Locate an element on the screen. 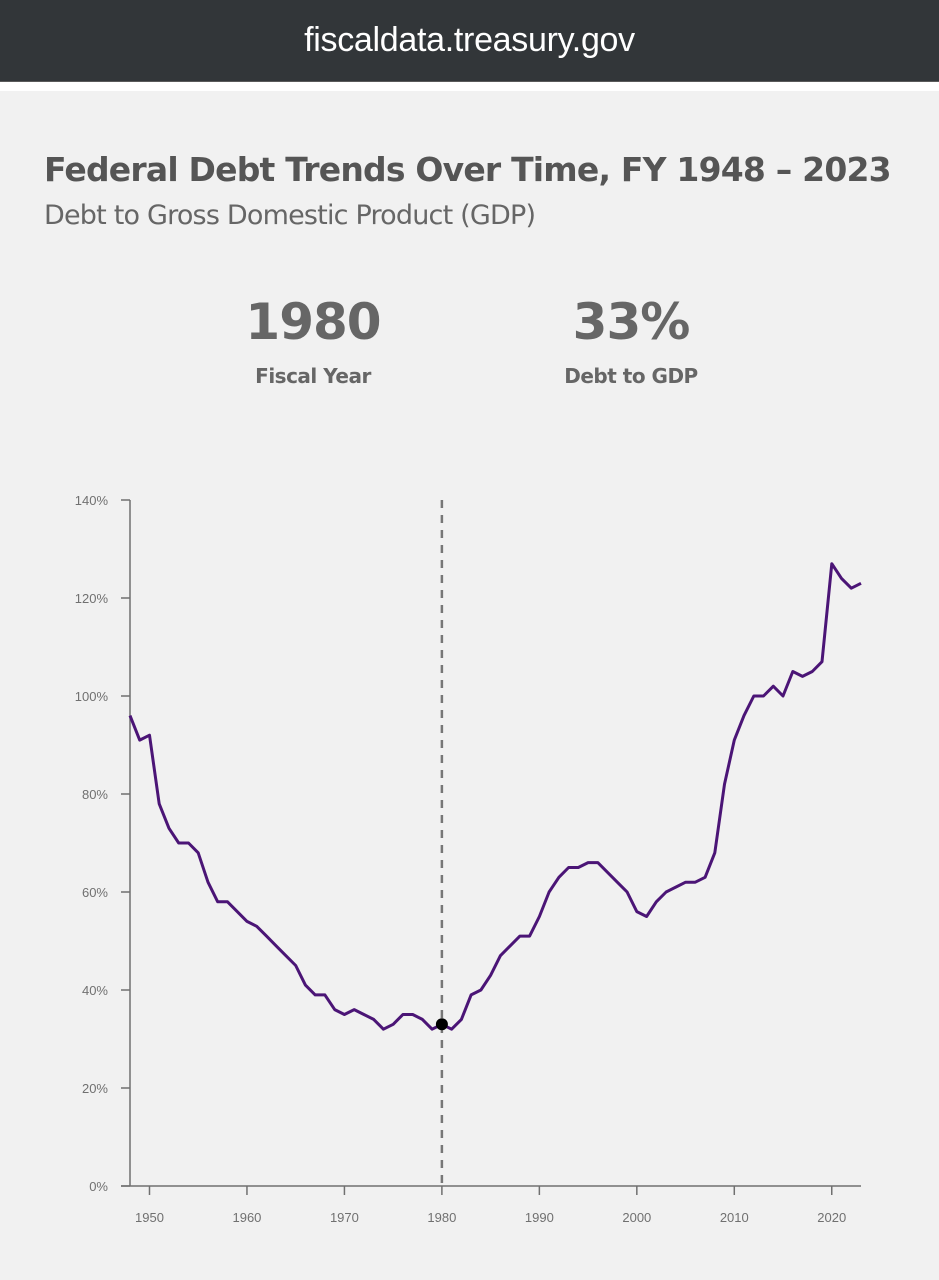 This screenshot has width=939, height=1280. url-text: fiscaldata.treasury.gov is located at coordinates (469, 40).